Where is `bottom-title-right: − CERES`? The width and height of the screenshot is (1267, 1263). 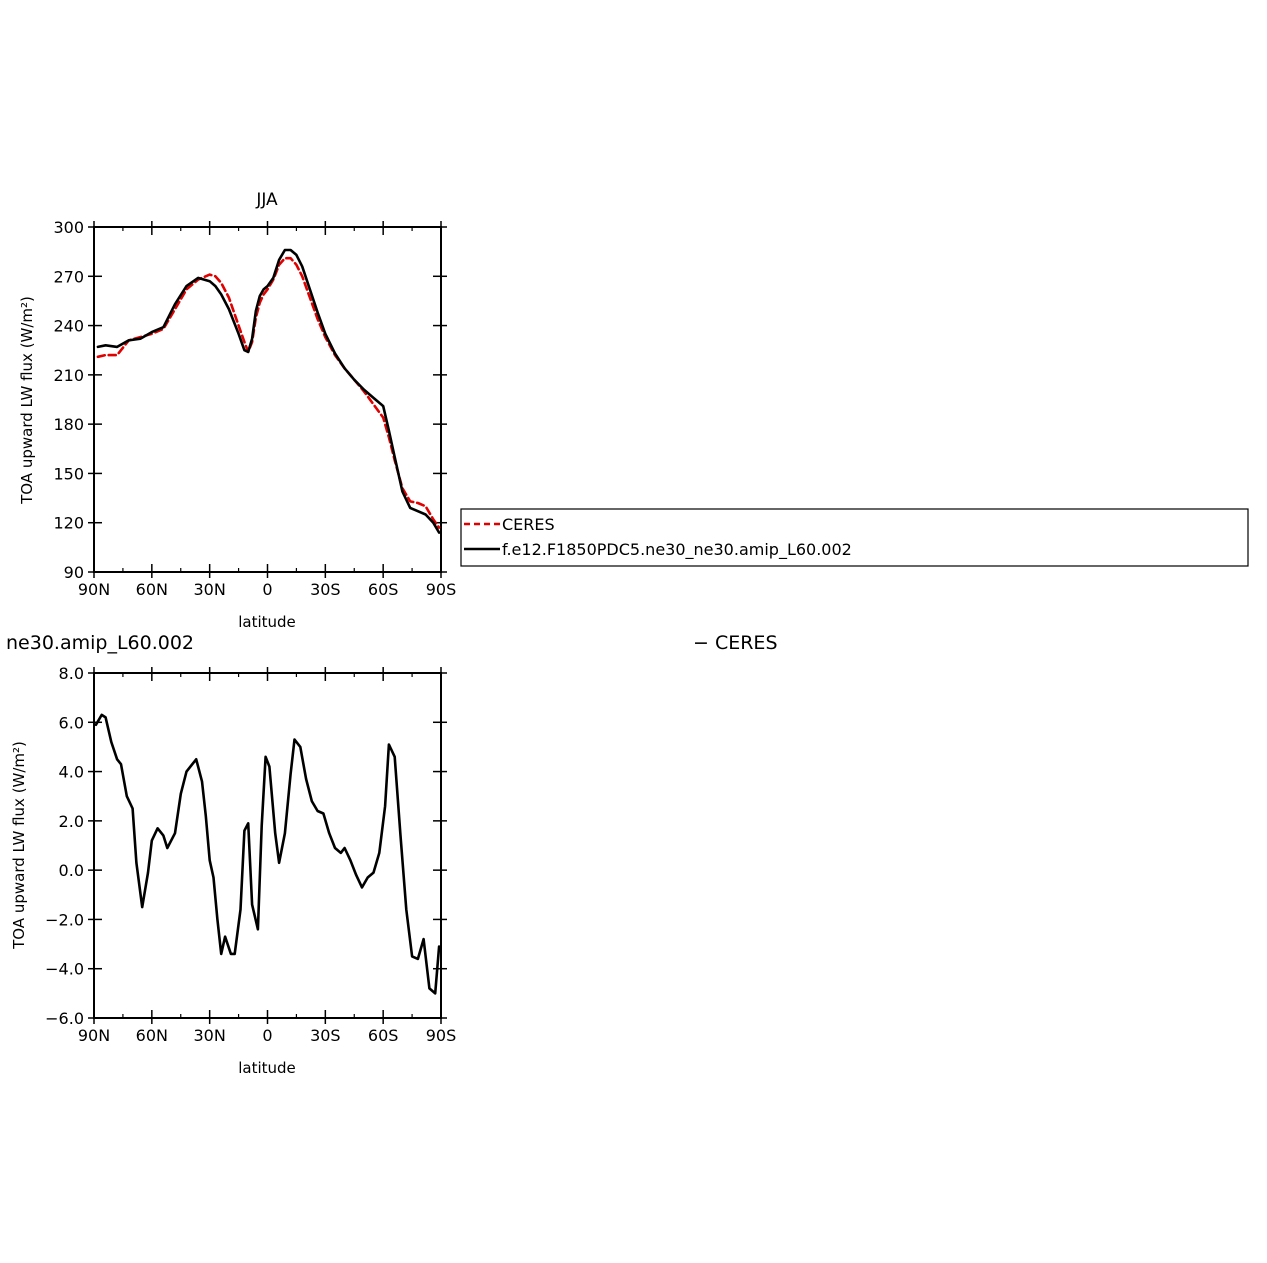
bottom-title-right: − CERES is located at coordinates (735, 643).